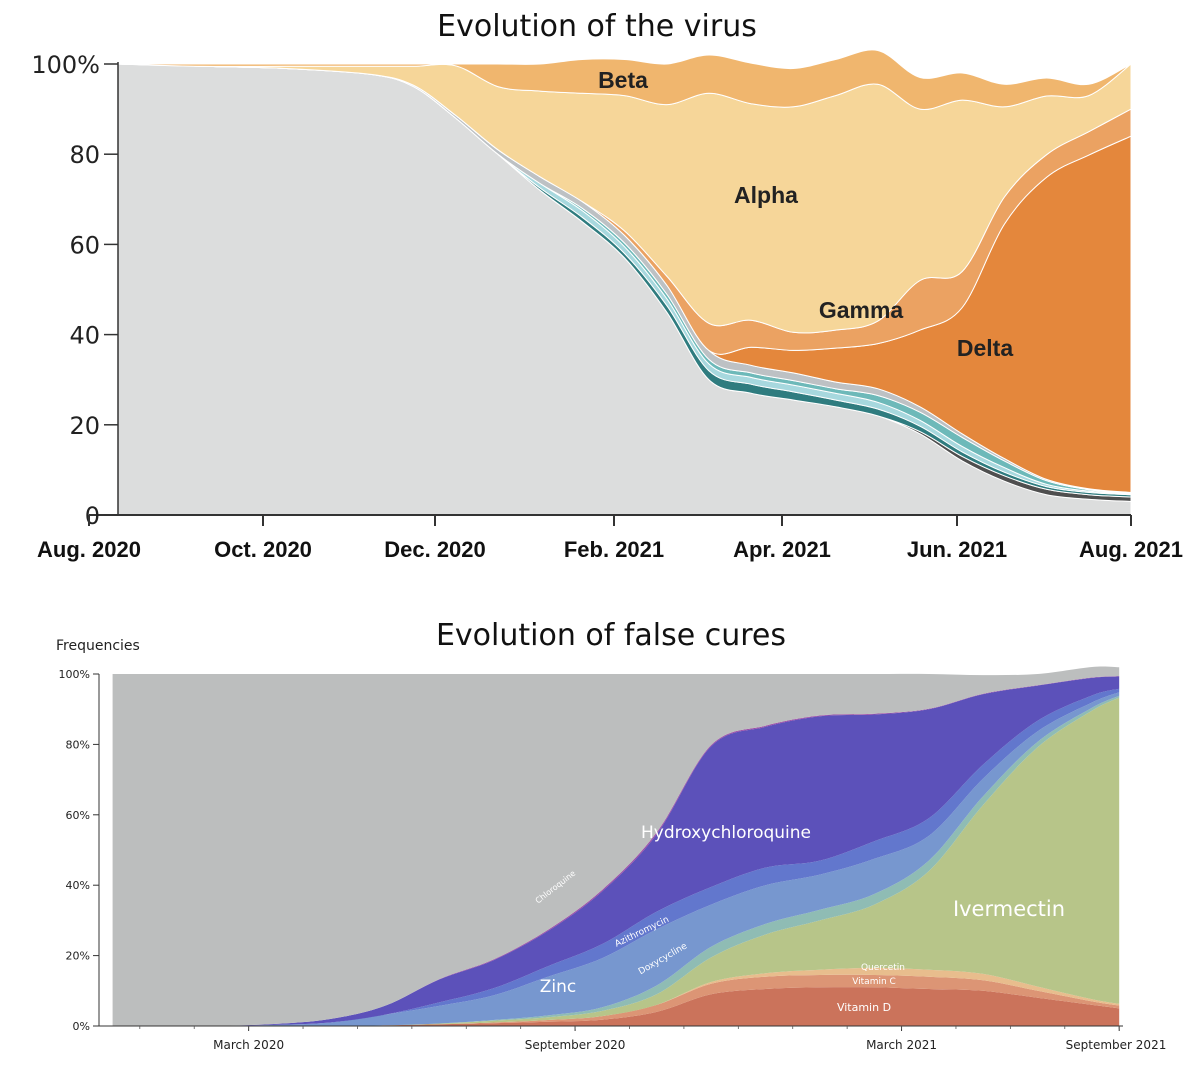 The height and width of the screenshot is (1076, 1200). What do you see at coordinates (263, 549) in the screenshot?
I see `virus-x-tick-label: Oct. 2020` at bounding box center [263, 549].